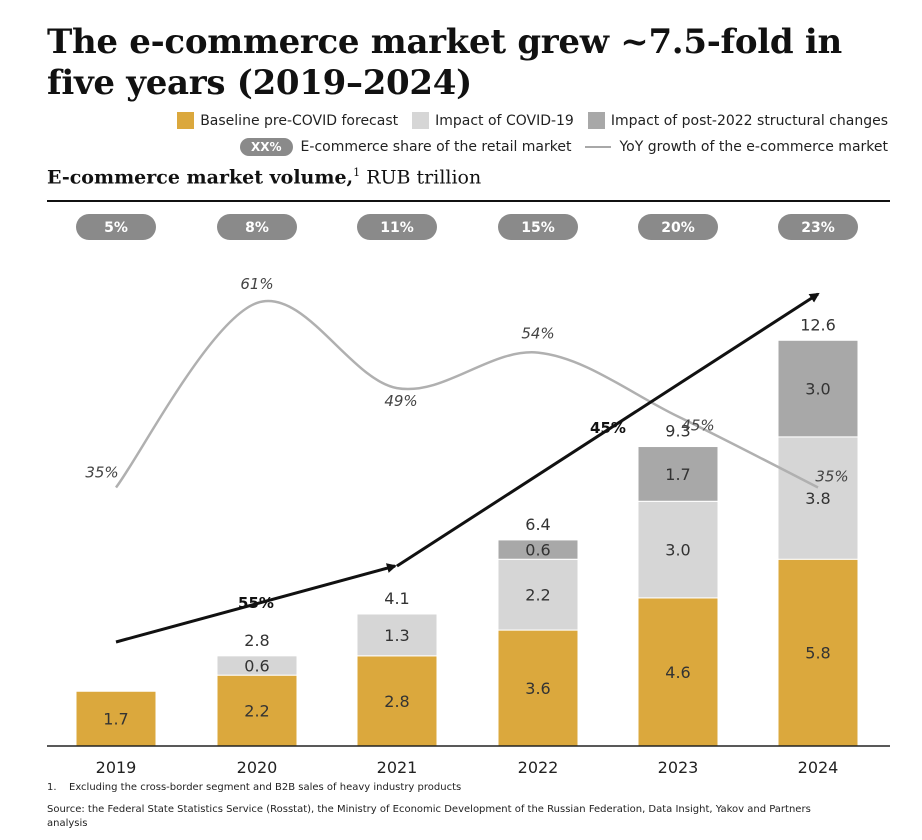  What do you see at coordinates (596, 120) in the screenshot?
I see `legend-swatch-structural` at bounding box center [596, 120].